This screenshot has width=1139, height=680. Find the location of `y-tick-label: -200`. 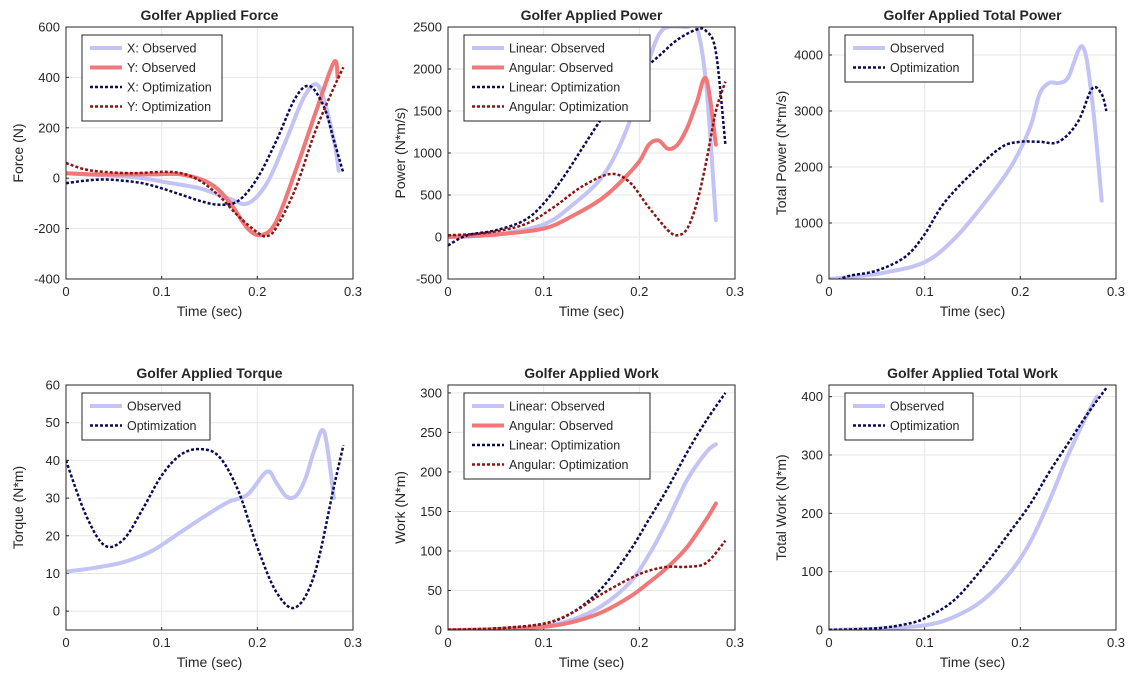

y-tick-label: -200 is located at coordinates (47, 228).